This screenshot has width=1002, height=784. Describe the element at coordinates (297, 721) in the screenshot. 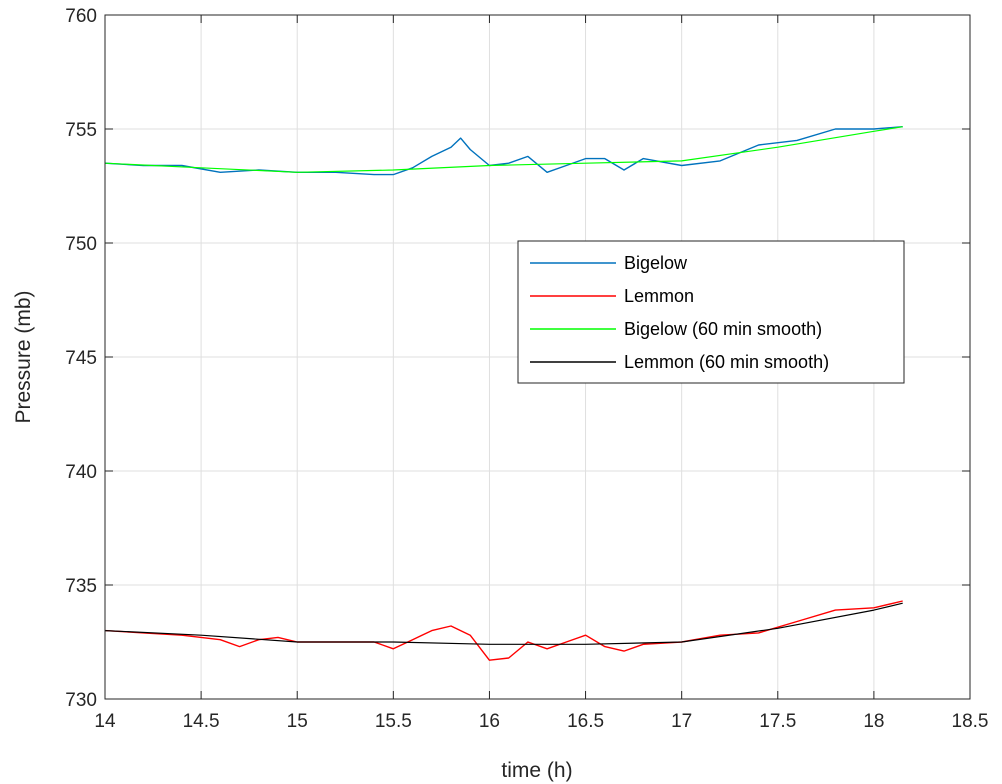

I see `x-tick-label: 15` at that location.